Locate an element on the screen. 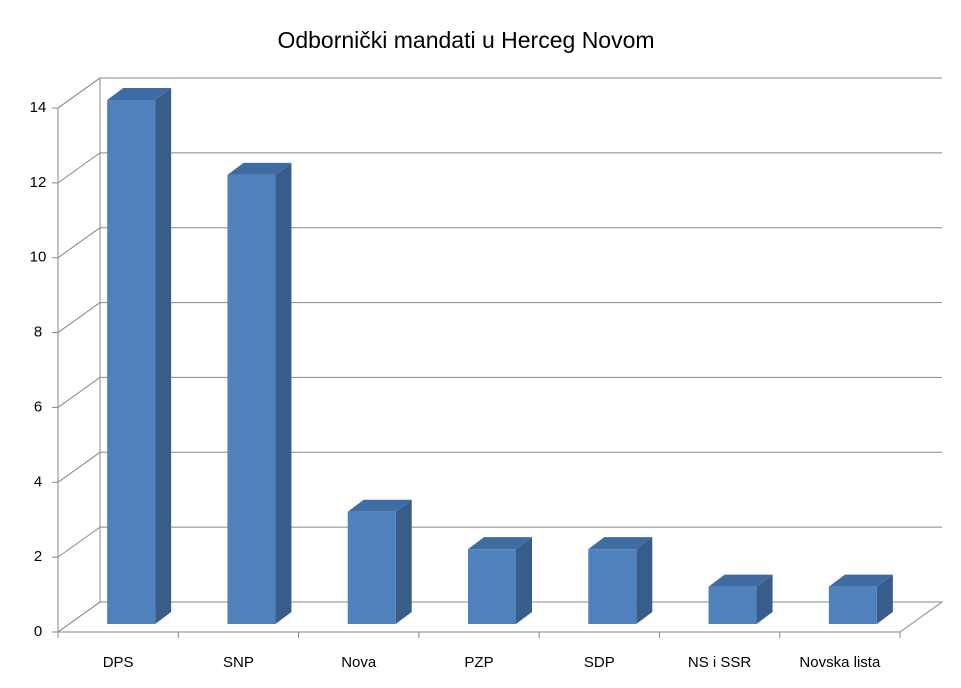 Image resolution: width=961 pixels, height=688 pixels. x-tick-label: SNP is located at coordinates (238, 662).